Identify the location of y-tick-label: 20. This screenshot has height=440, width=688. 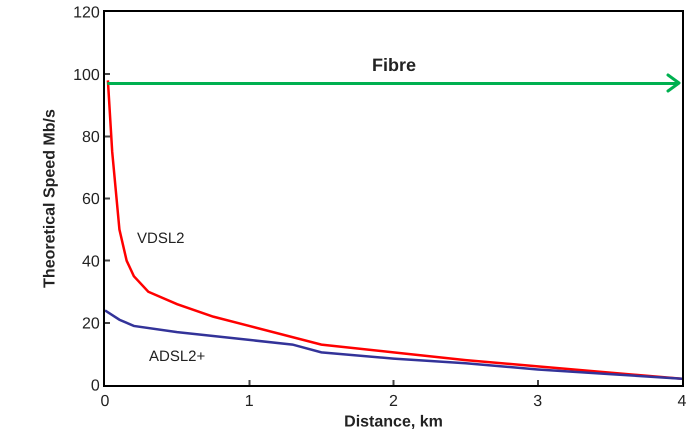
(91, 323).